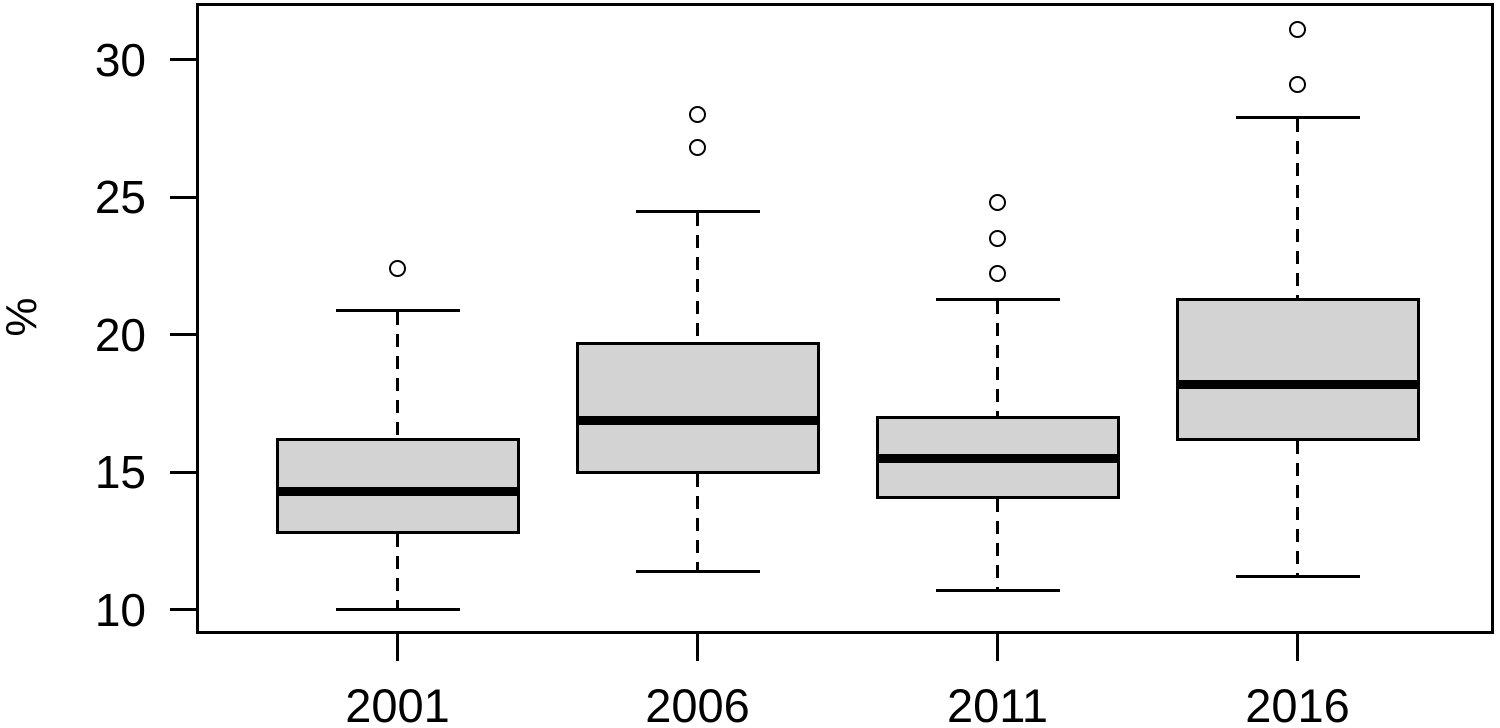 This screenshot has height=728, width=1500. What do you see at coordinates (997, 459) in the screenshot?
I see `median-2011` at bounding box center [997, 459].